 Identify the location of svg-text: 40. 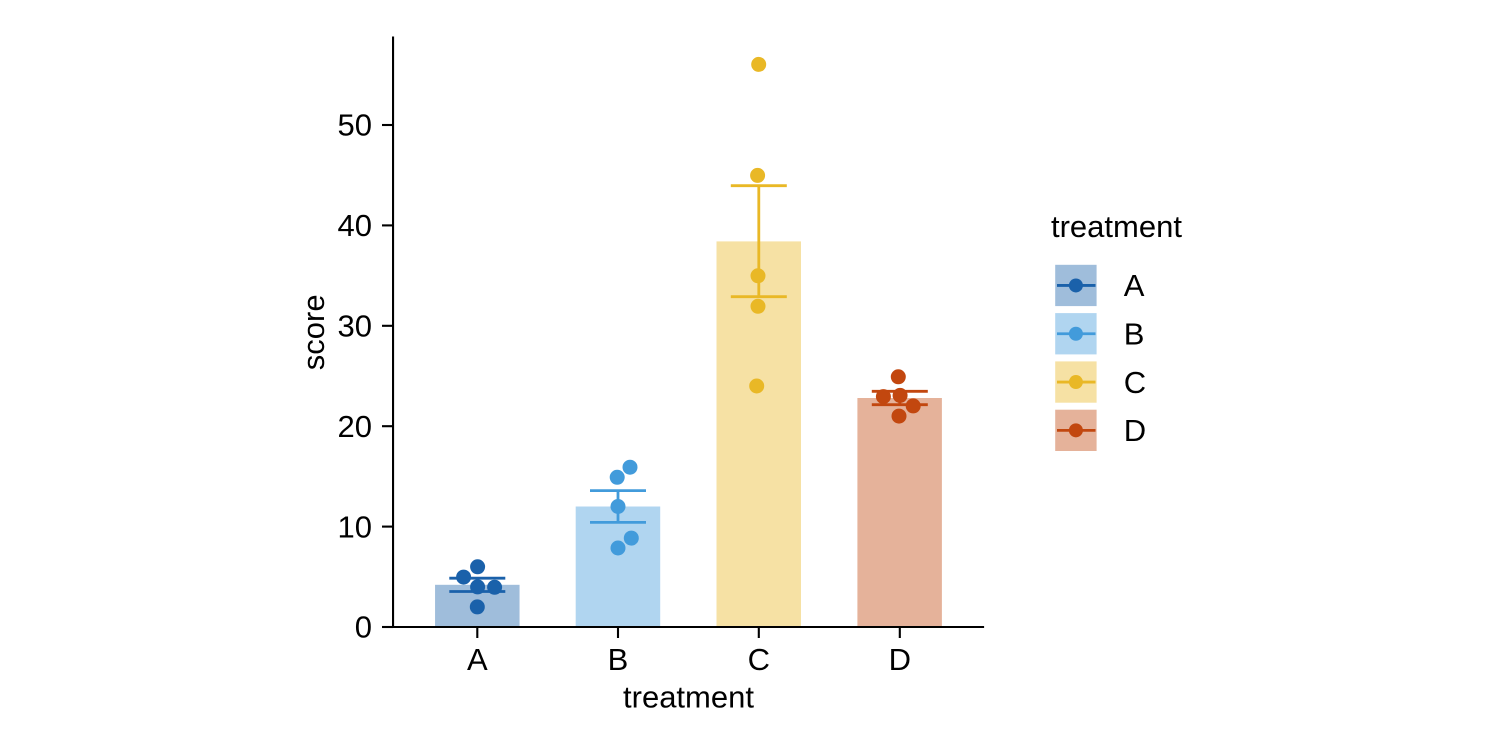
(355, 225).